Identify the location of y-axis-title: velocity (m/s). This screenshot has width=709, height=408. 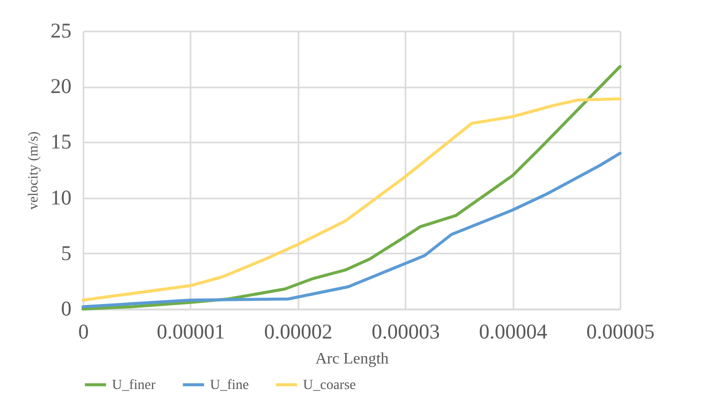
(34, 170).